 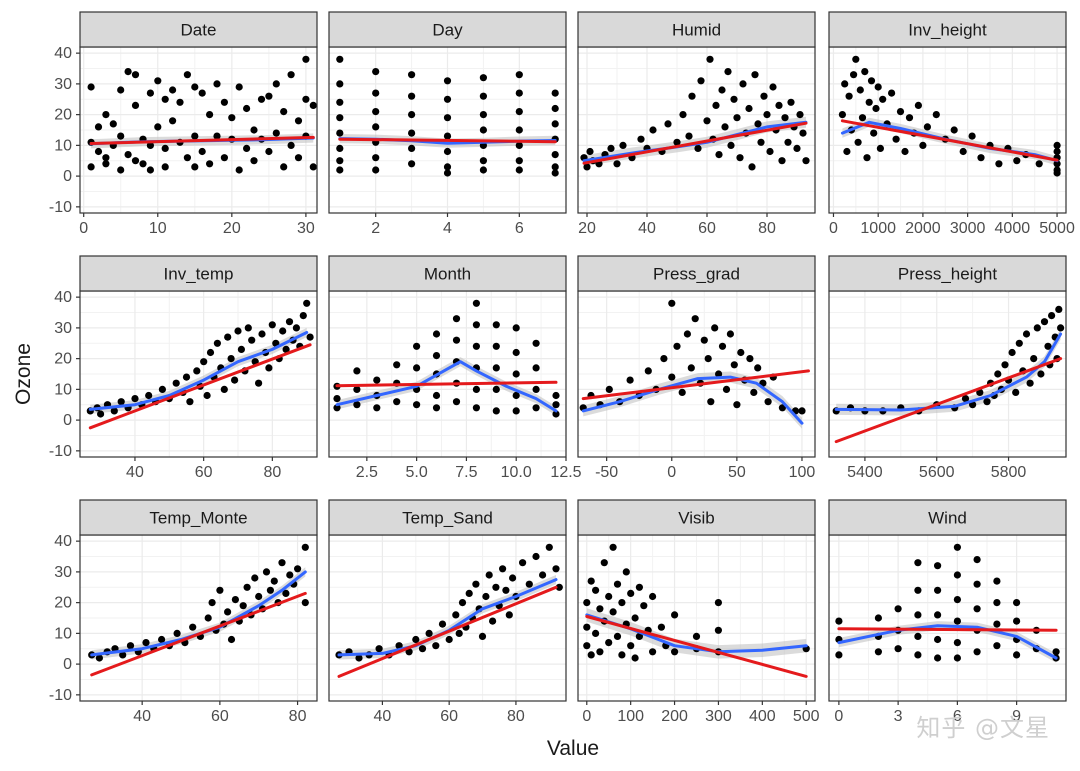 I want to click on linear-fit-line-wind, so click(x=947, y=629).